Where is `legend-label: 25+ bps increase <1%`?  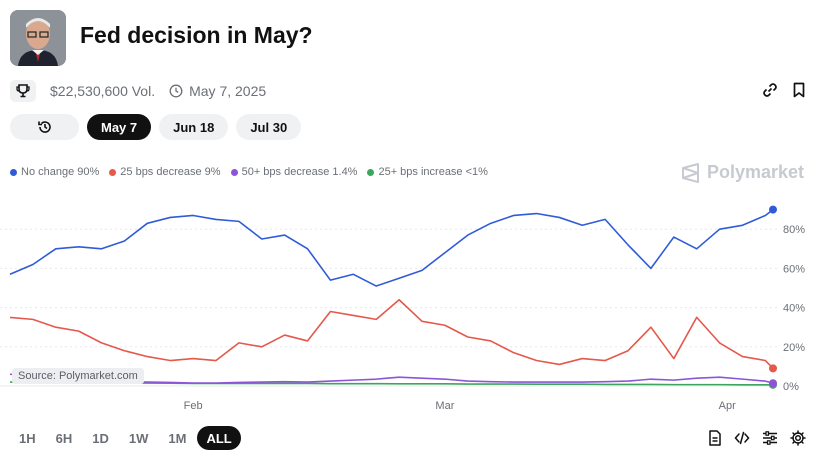 legend-label: 25+ bps increase <1% is located at coordinates (433, 172).